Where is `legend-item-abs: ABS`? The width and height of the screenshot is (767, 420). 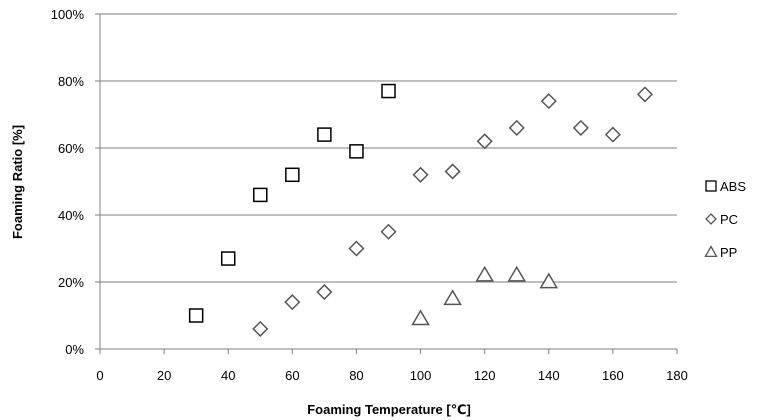
legend-item-abs: ABS is located at coordinates (725, 186).